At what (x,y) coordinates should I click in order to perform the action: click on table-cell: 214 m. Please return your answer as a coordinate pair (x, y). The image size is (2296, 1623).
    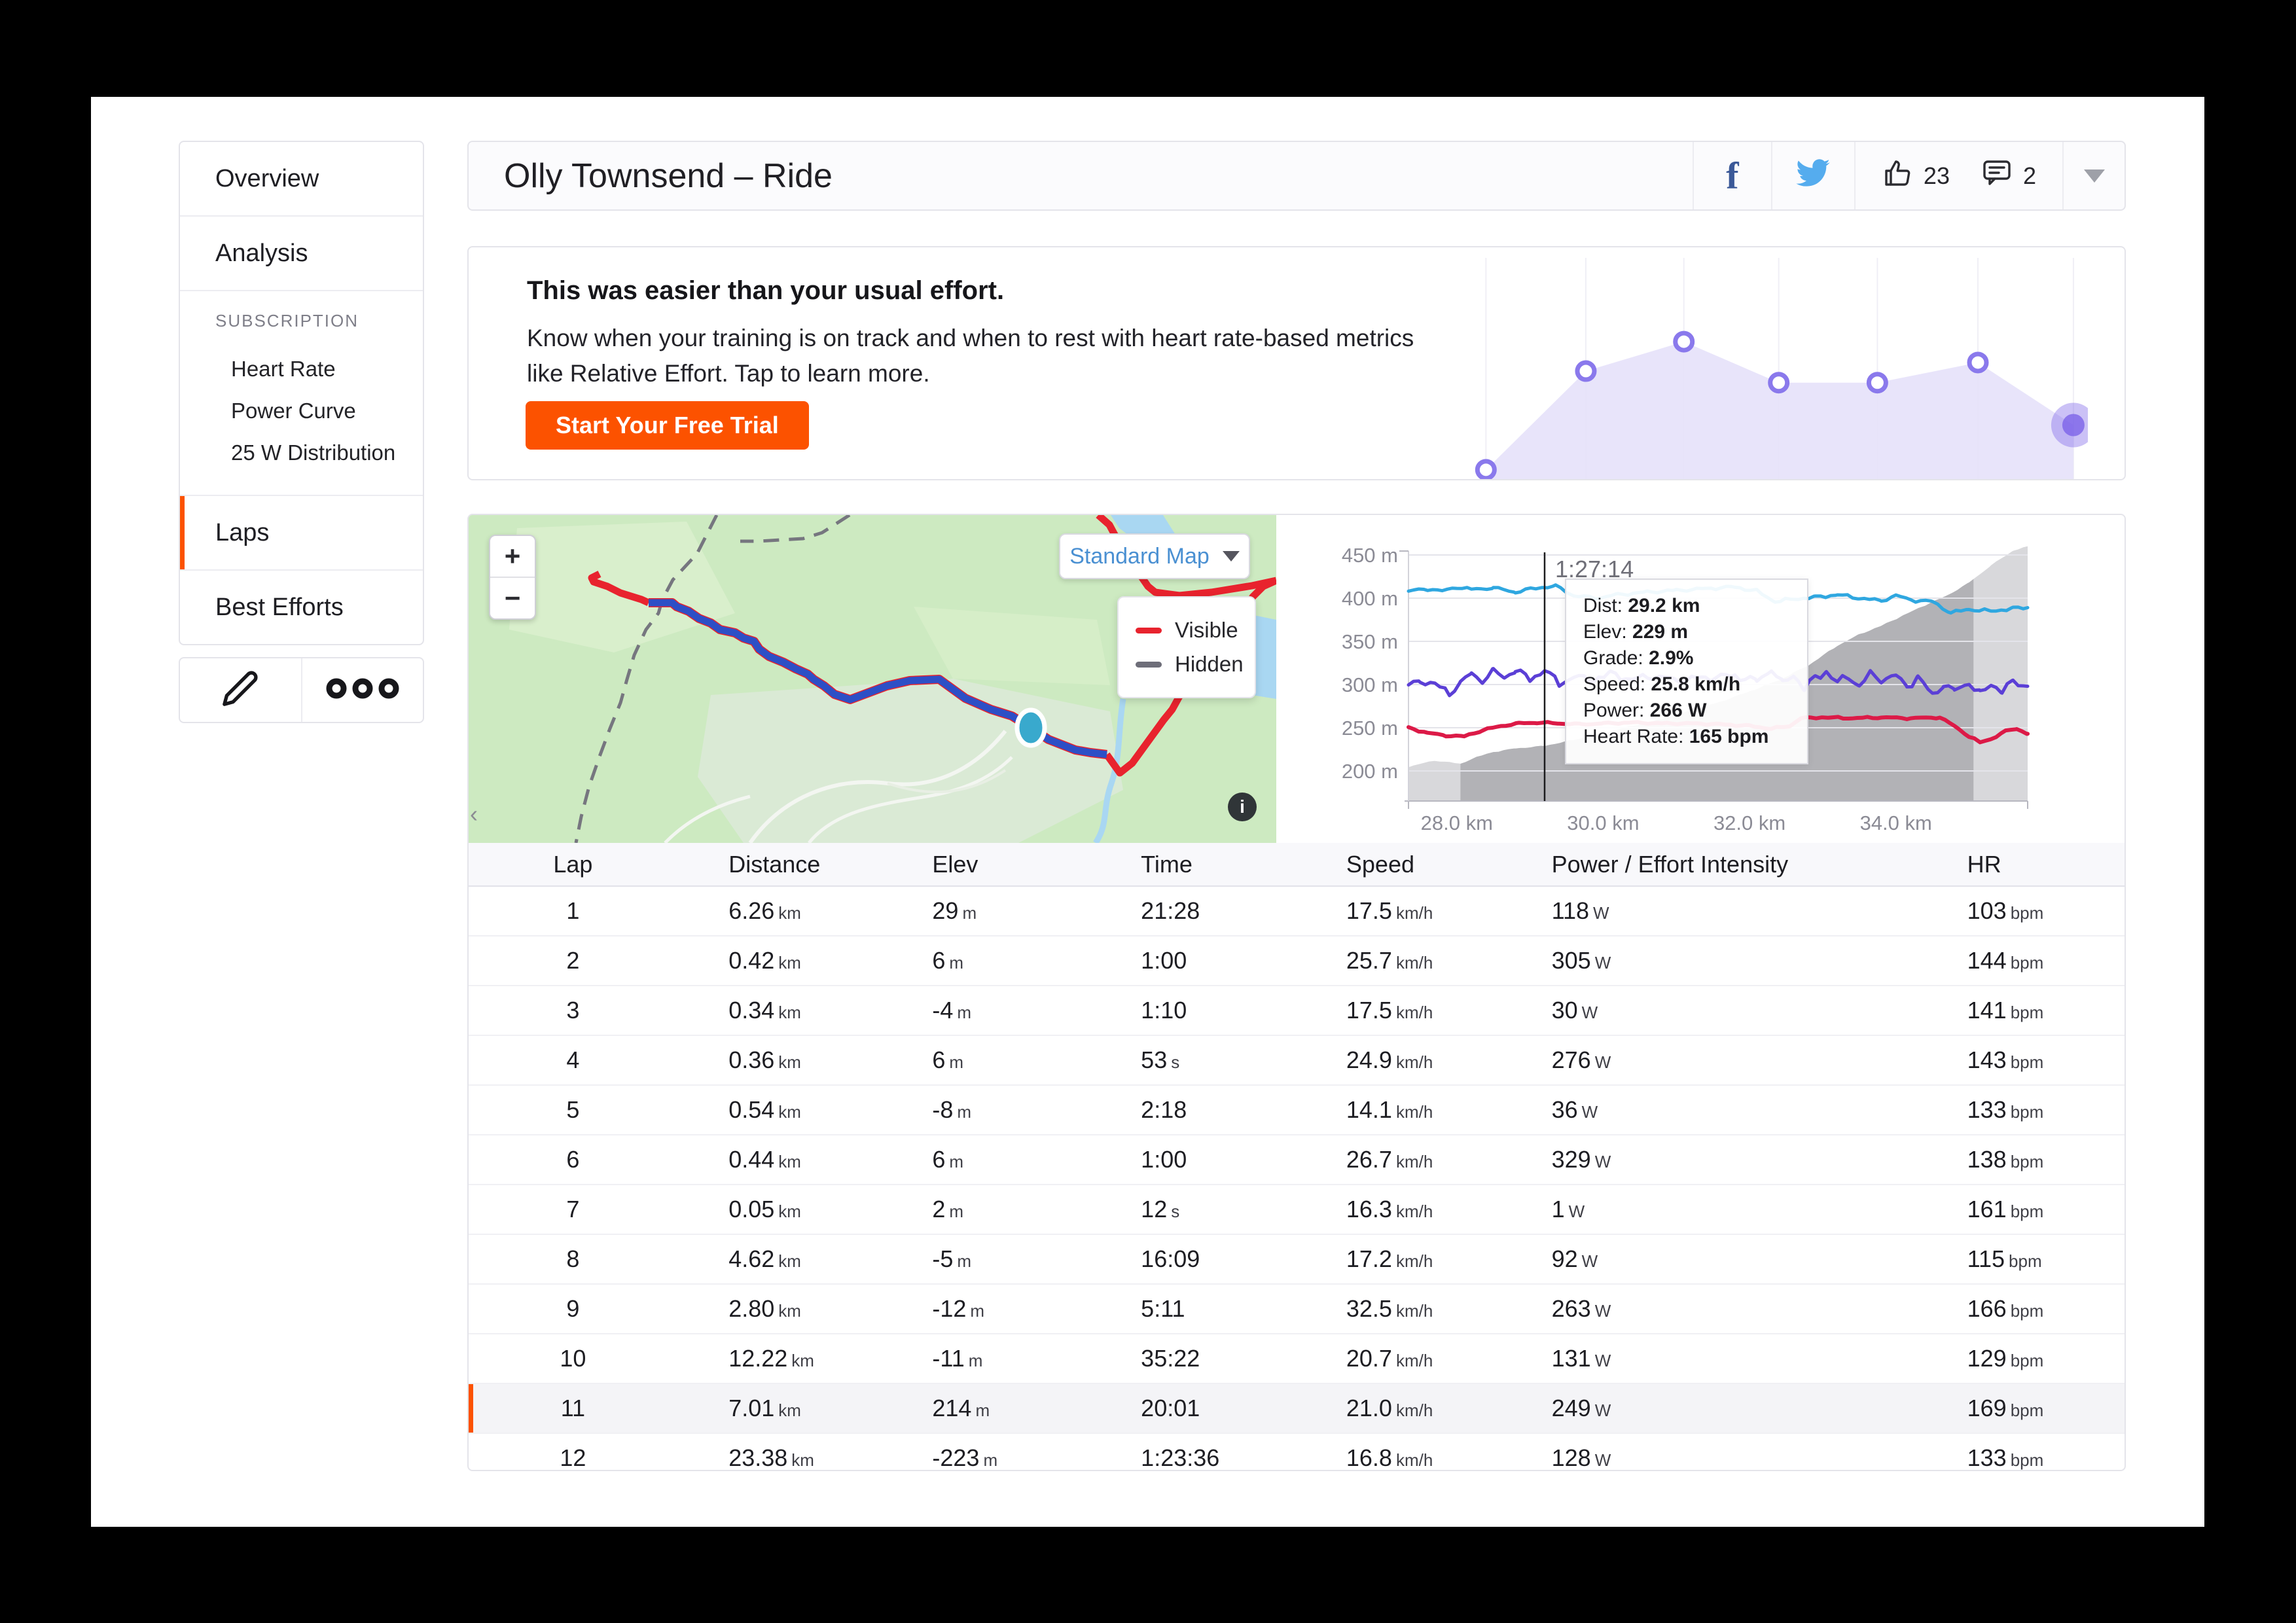
    Looking at the image, I should click on (961, 1408).